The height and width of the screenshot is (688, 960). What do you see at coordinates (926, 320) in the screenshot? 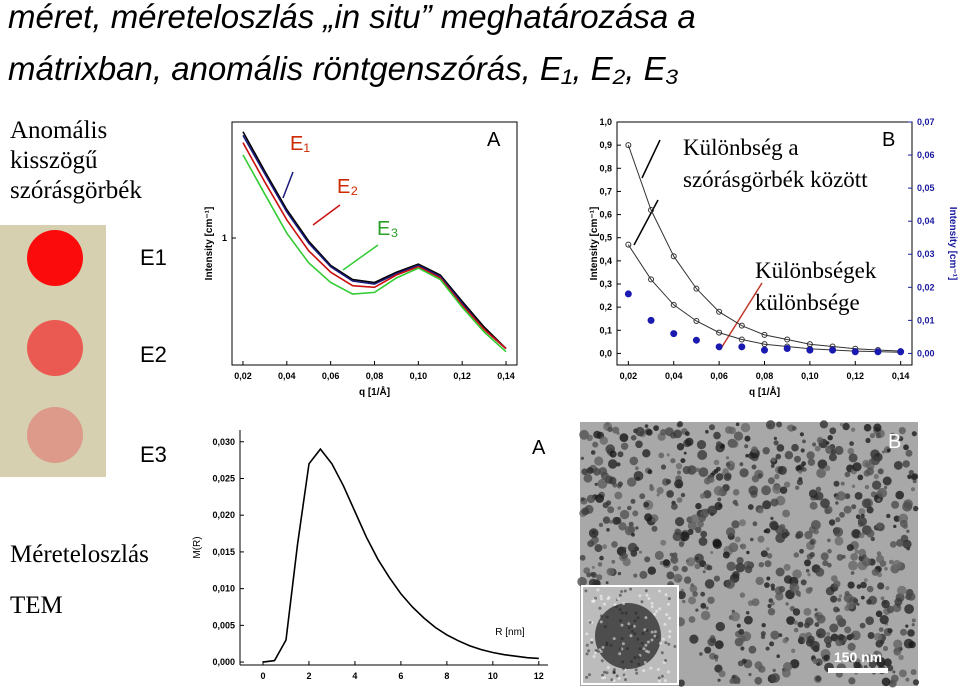
I see `y2-tick-label: 0,01` at bounding box center [926, 320].